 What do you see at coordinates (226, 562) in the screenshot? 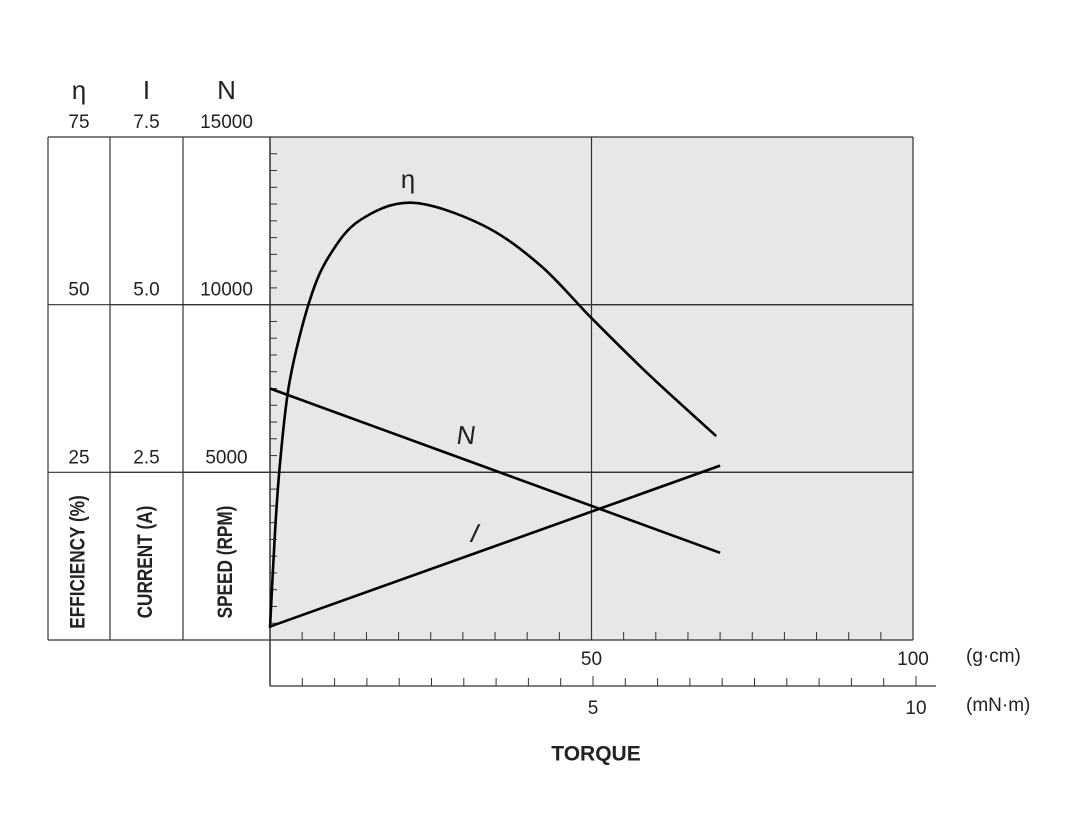
I see `y-axis-title: SPEED (RPM)` at bounding box center [226, 562].